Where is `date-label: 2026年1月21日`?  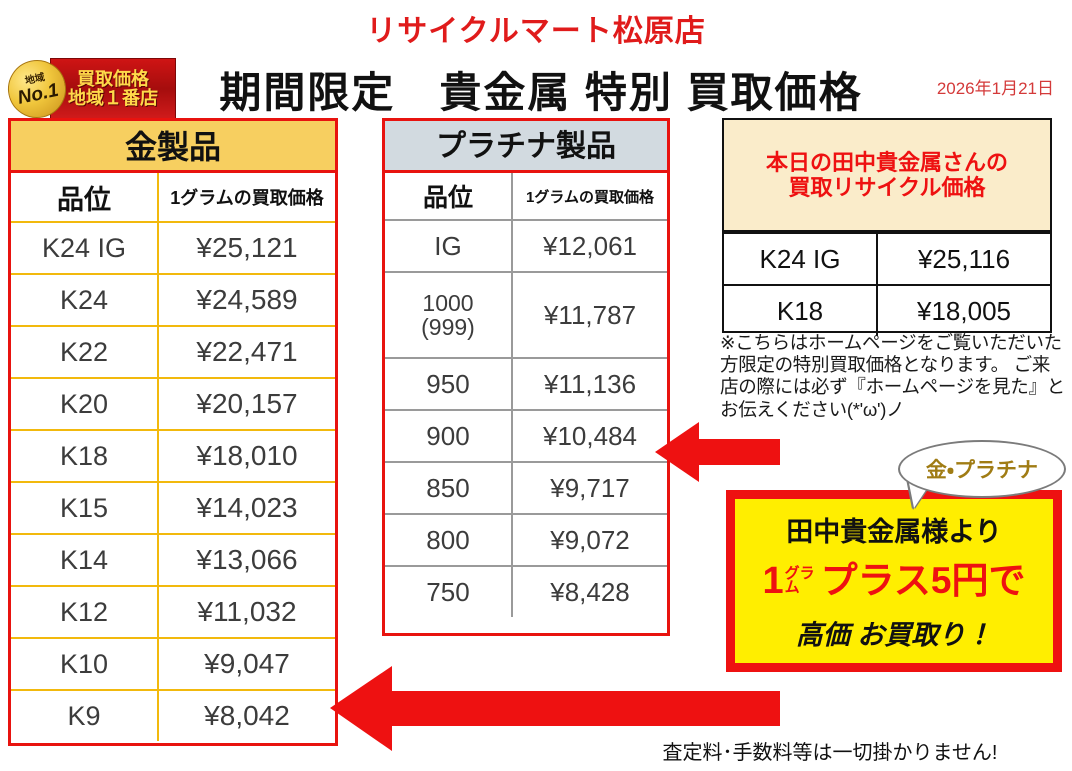 date-label: 2026年1月21日 is located at coordinates (995, 88).